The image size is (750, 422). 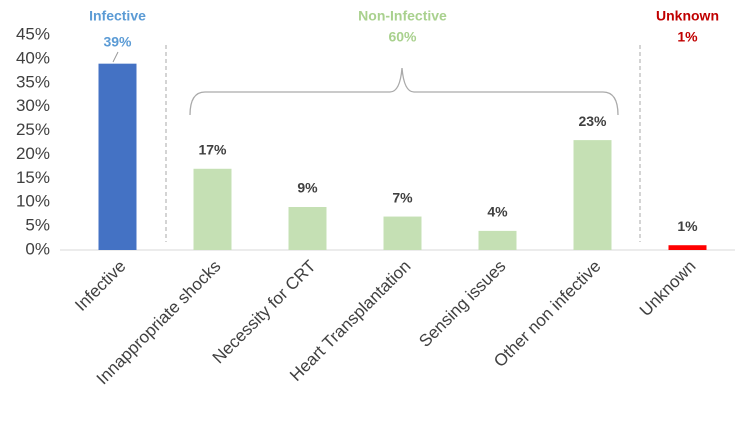 I want to click on value-label: 39%, so click(x=117, y=42).